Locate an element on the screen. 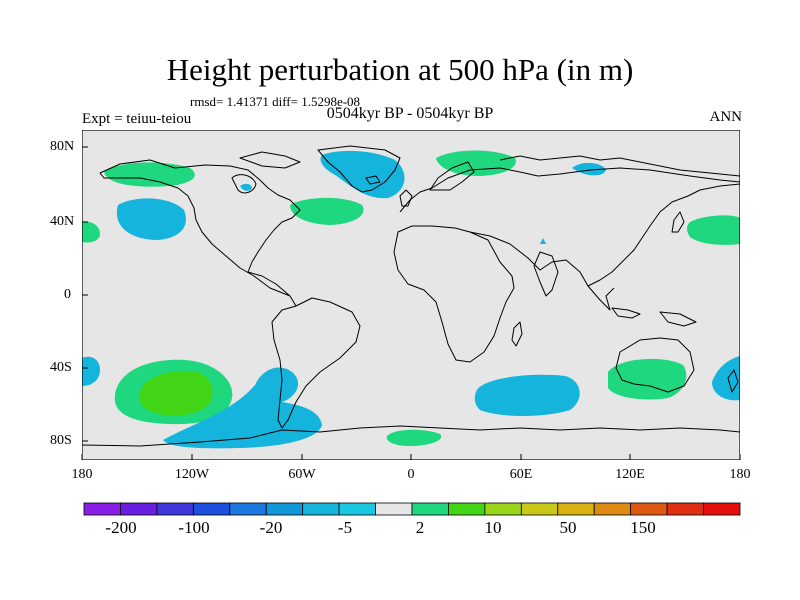 This screenshot has width=800, height=600. coastline-south-america is located at coordinates (316, 363).